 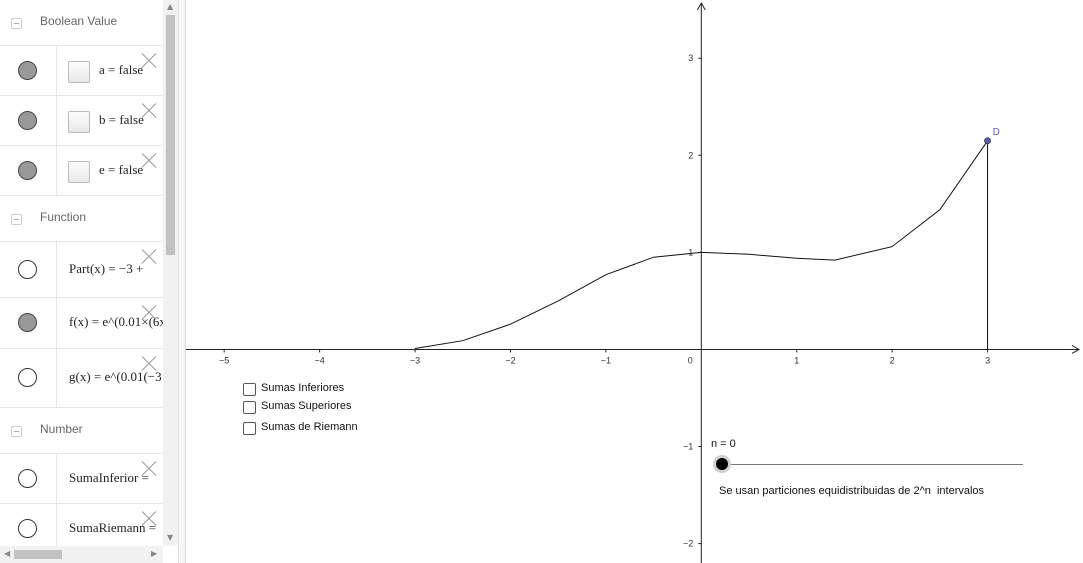 I want to click on slider-knob, so click(x=722, y=464).